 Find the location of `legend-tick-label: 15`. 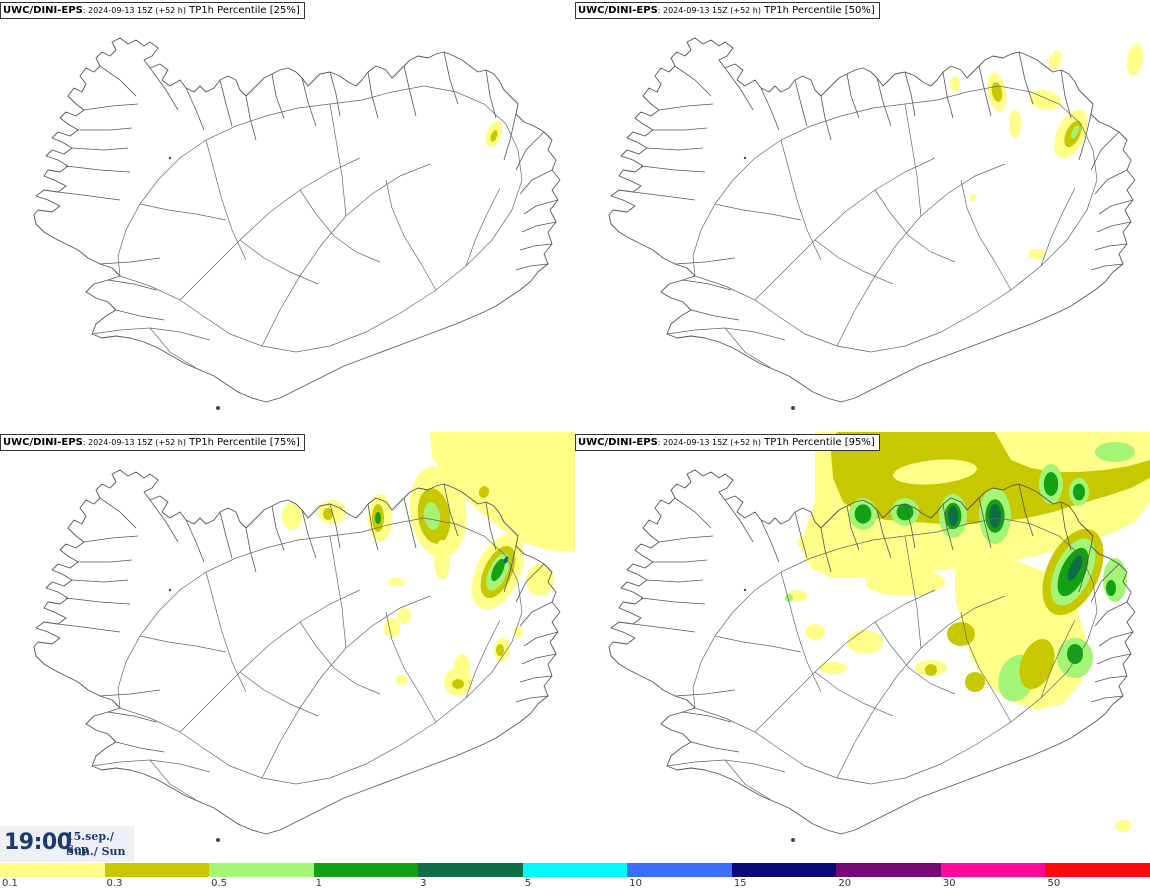

legend-tick-label: 15 is located at coordinates (740, 883).